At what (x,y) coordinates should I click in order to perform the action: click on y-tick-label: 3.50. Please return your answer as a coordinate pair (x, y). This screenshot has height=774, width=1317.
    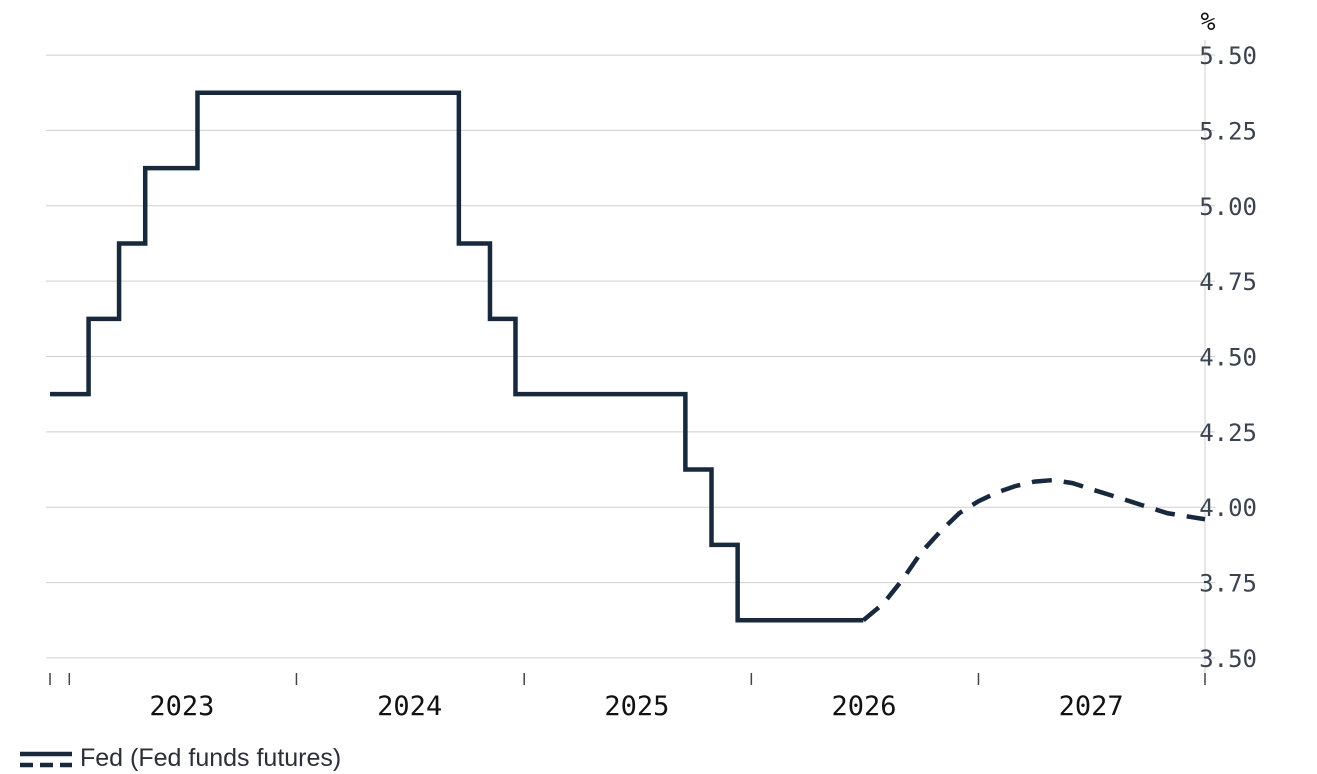
    Looking at the image, I should click on (1228, 659).